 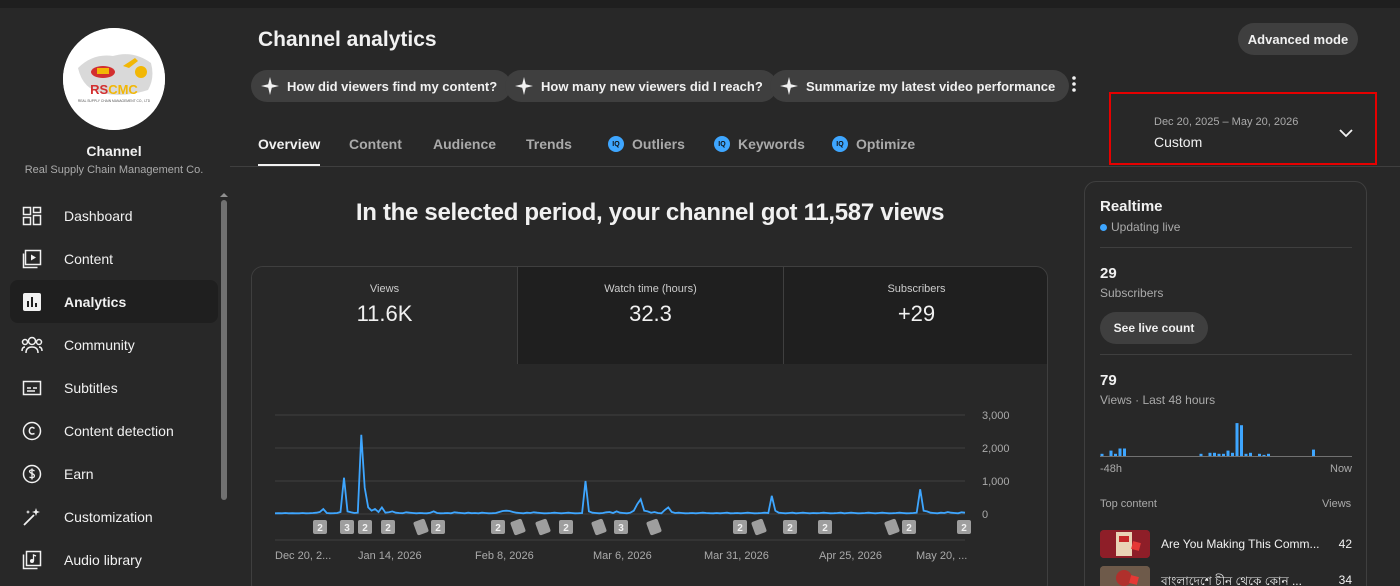 I want to click on channel-title: Channel, so click(x=114, y=151).